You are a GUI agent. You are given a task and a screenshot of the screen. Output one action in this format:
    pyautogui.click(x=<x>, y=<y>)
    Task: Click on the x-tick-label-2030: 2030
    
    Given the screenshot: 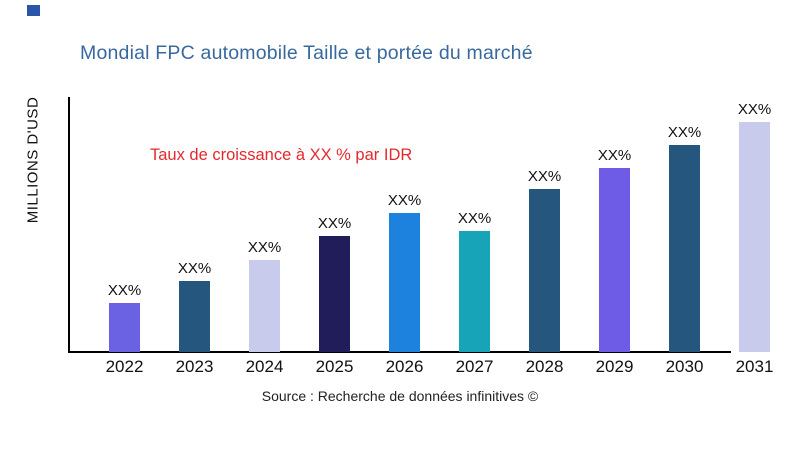 What is the action you would take?
    pyautogui.click(x=684, y=366)
    